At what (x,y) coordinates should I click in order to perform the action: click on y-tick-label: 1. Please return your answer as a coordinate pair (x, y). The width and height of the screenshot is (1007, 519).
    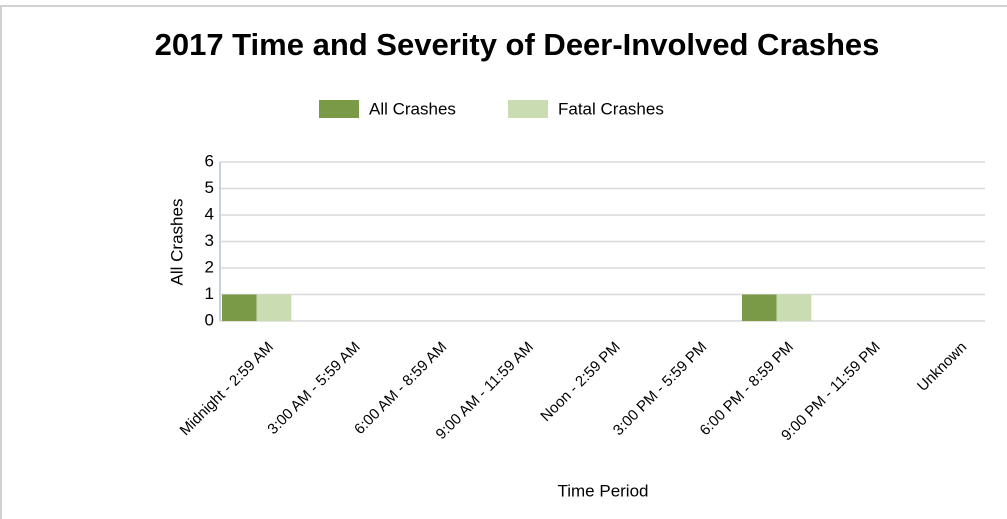
    Looking at the image, I should click on (209, 293).